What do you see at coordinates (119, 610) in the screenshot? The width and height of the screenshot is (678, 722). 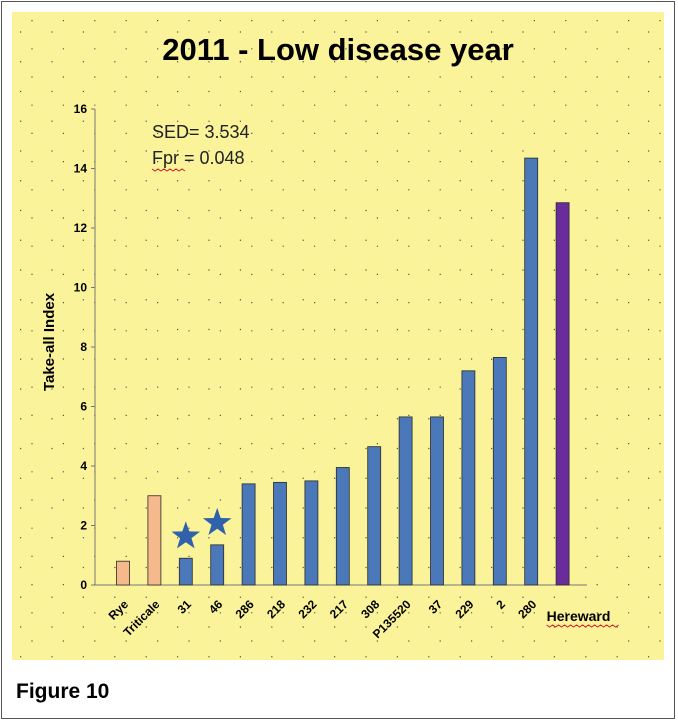 I see `x-tick-label: Rye` at bounding box center [119, 610].